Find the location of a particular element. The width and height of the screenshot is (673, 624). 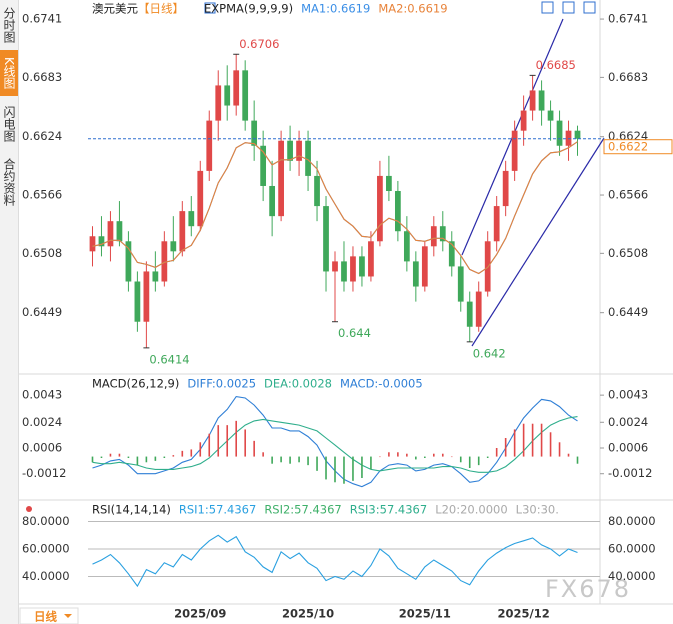

tab-timeshare: 分时图 is located at coordinates (9, 25).